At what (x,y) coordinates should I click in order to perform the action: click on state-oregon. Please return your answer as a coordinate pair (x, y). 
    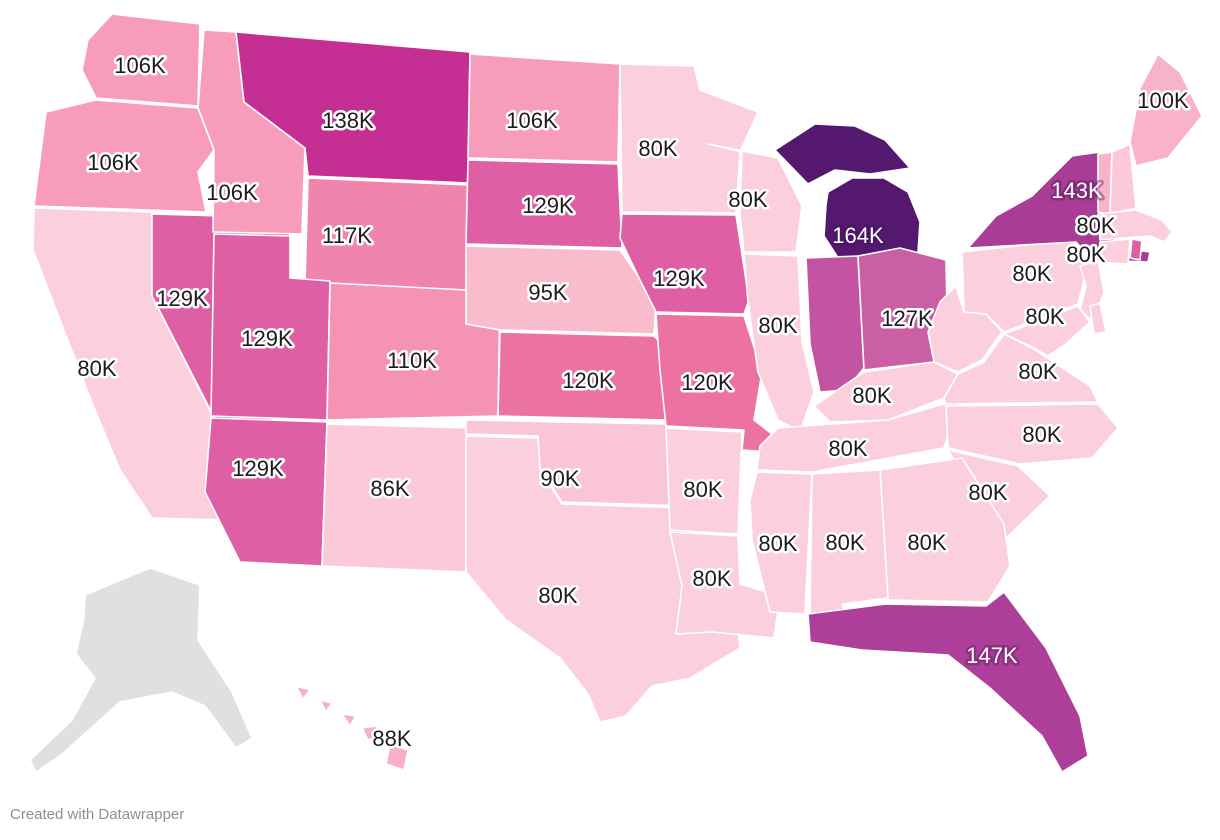
    Looking at the image, I should click on (124, 156).